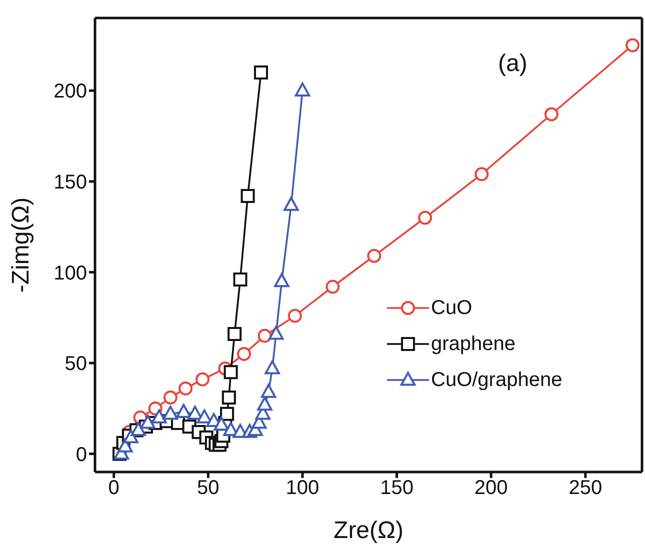 This screenshot has height=546, width=645. What do you see at coordinates (114, 488) in the screenshot?
I see `x-tick-label: 0` at bounding box center [114, 488].